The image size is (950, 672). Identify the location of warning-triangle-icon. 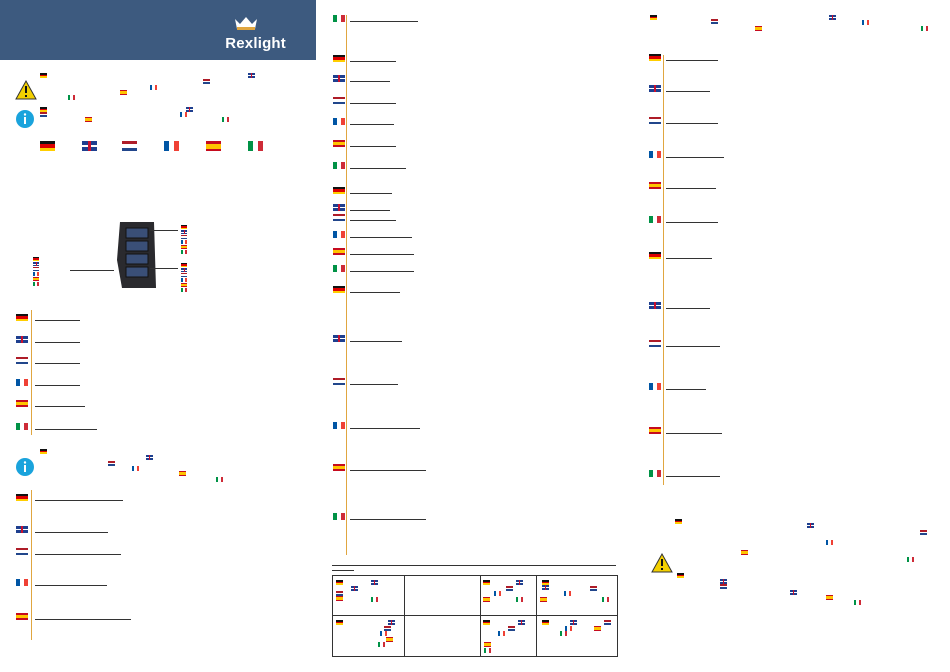
(662, 563).